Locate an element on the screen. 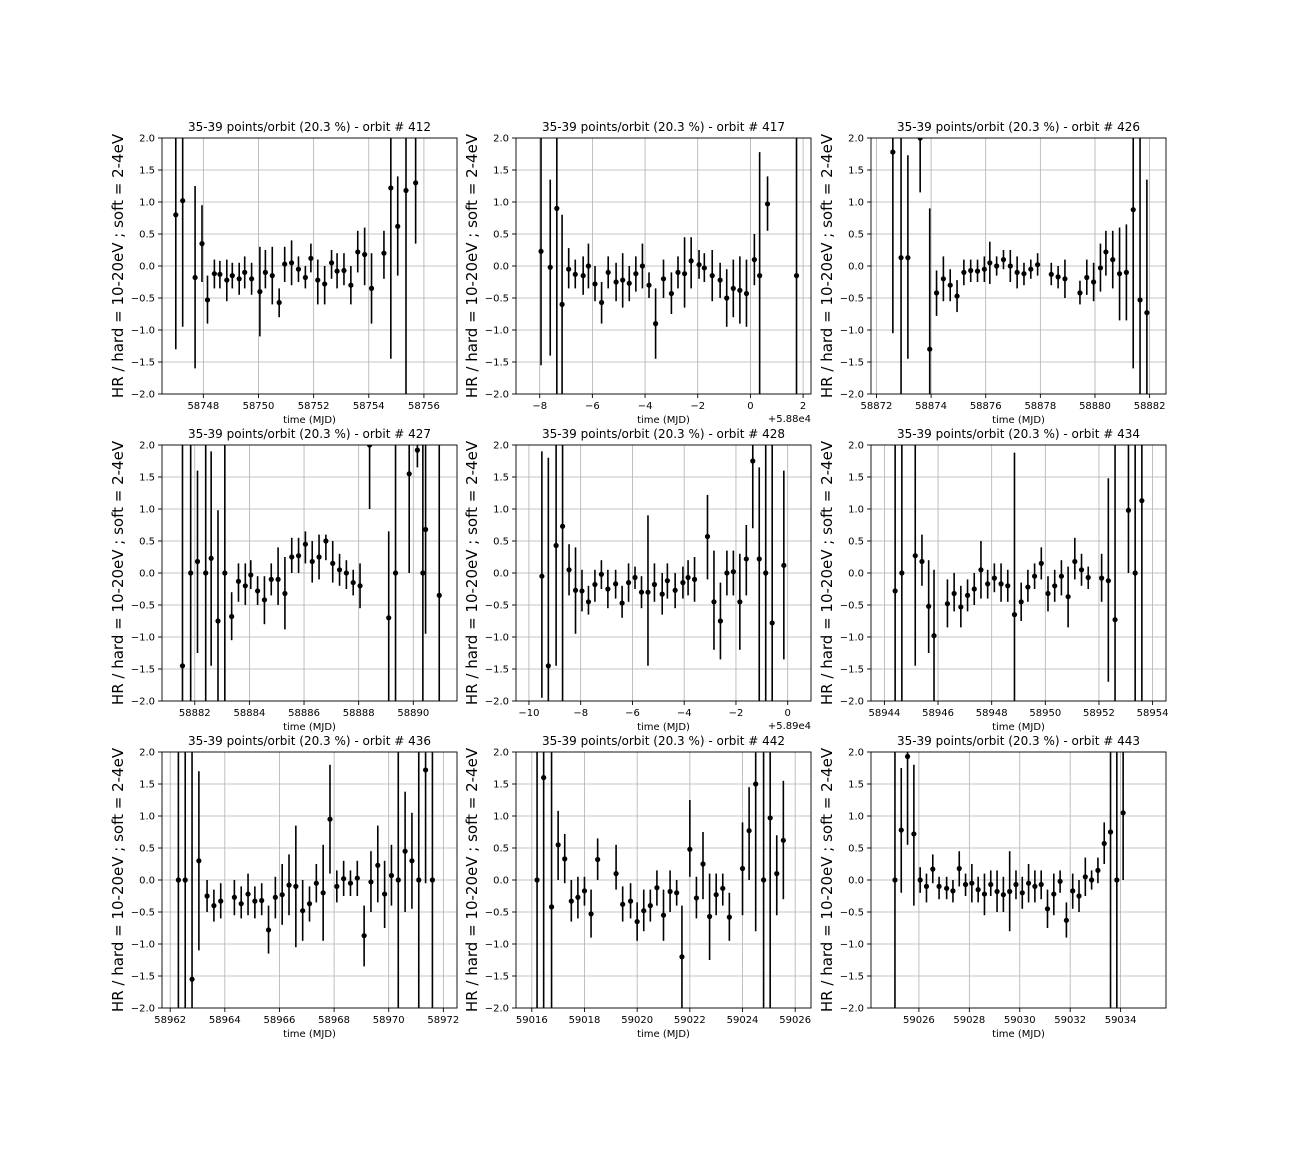 This screenshot has height=1152, width=1296. x-tick-label: 58752 is located at coordinates (314, 406).